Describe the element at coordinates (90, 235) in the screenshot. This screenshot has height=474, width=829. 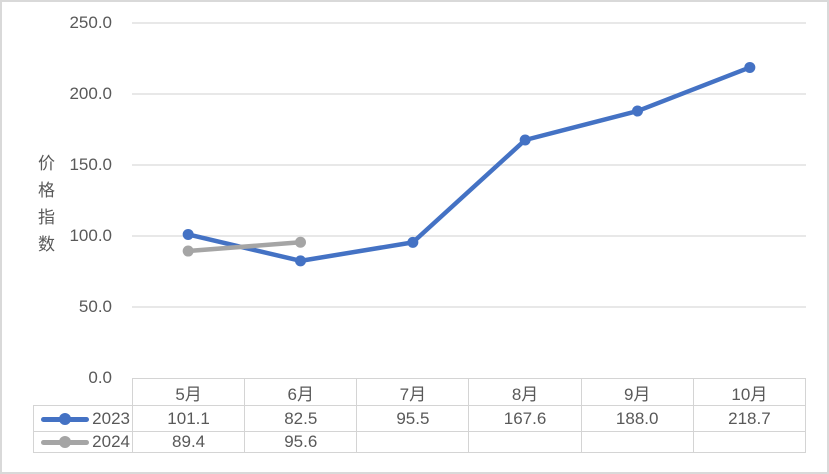
I see `y-tick-label: 100.0` at that location.